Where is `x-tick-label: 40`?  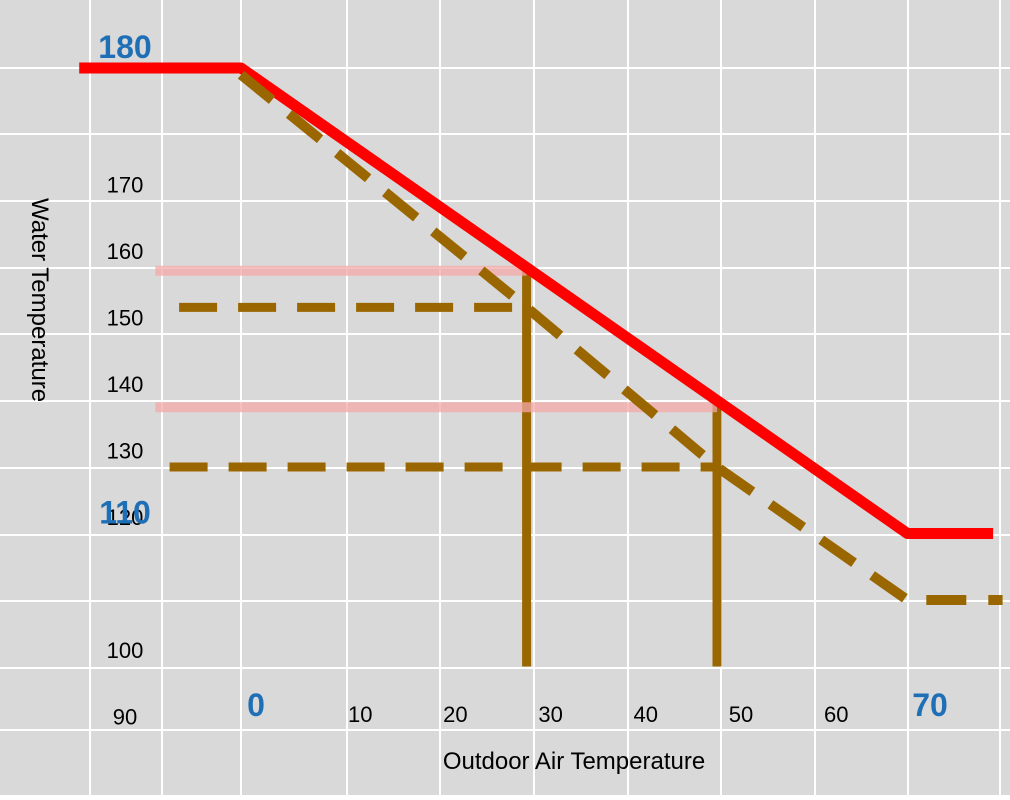 x-tick-label: 40 is located at coordinates (646, 714).